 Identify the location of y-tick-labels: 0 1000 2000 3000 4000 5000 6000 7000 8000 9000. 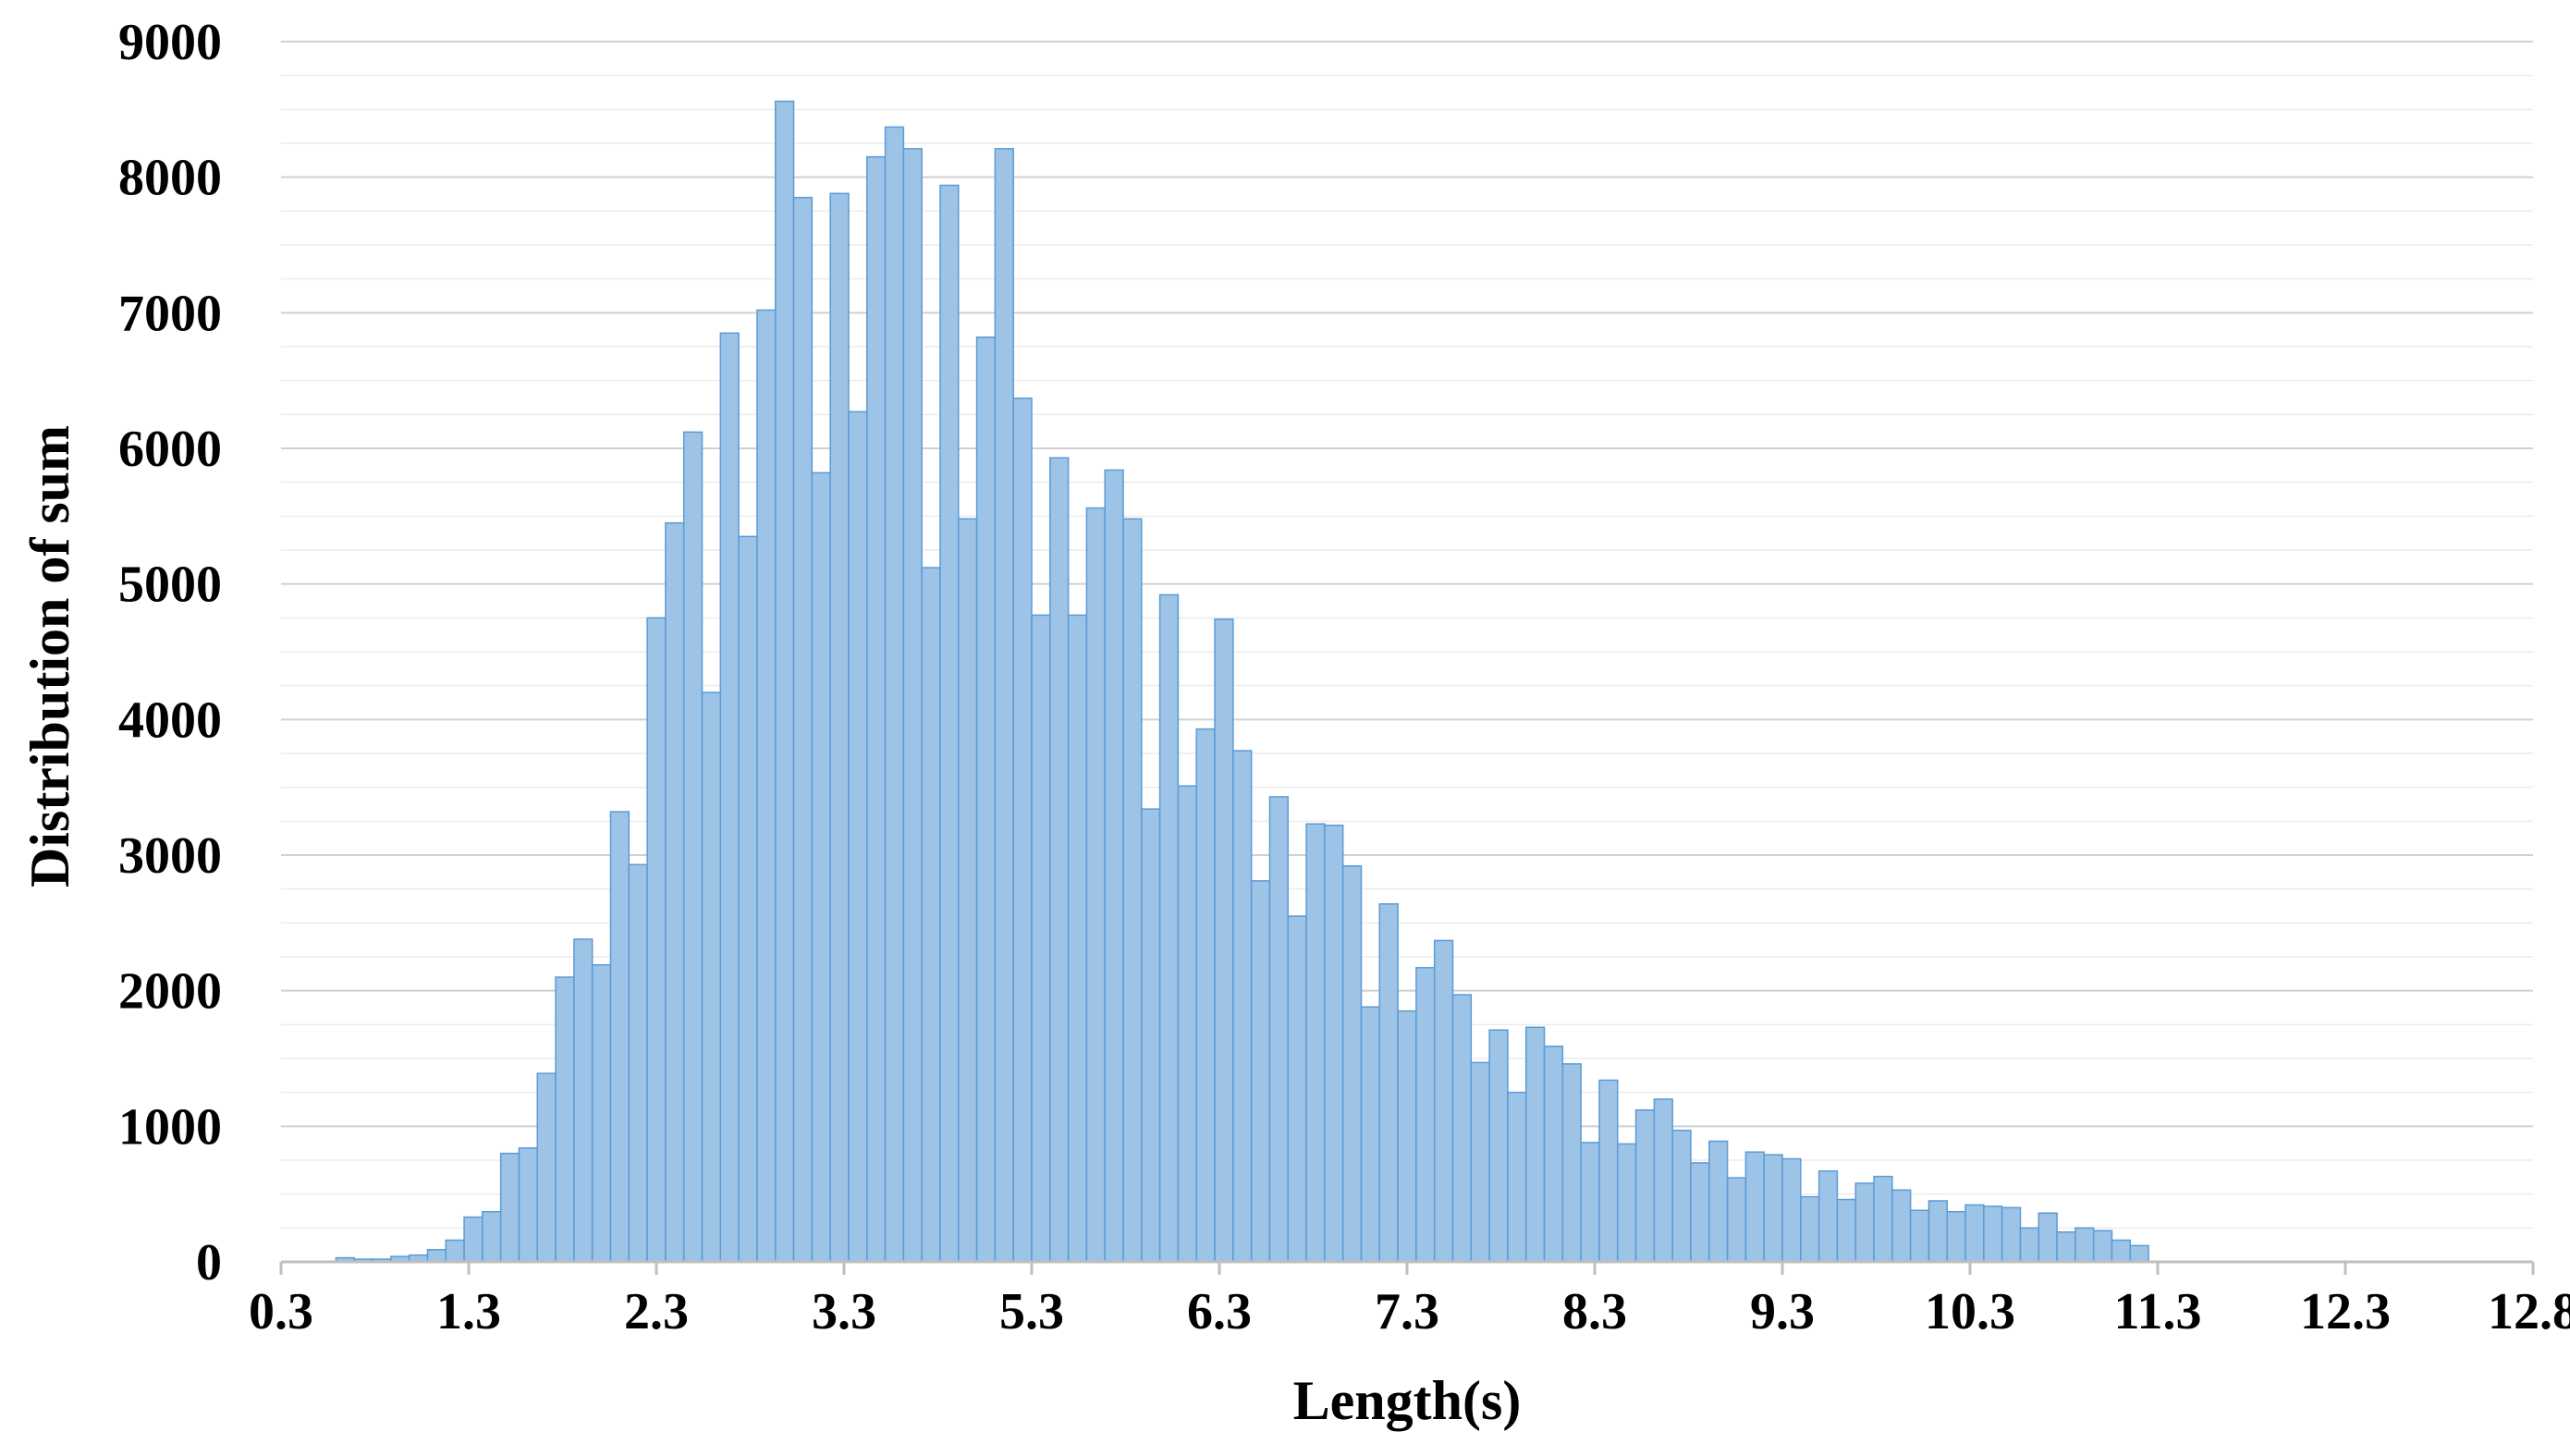
(170, 652).